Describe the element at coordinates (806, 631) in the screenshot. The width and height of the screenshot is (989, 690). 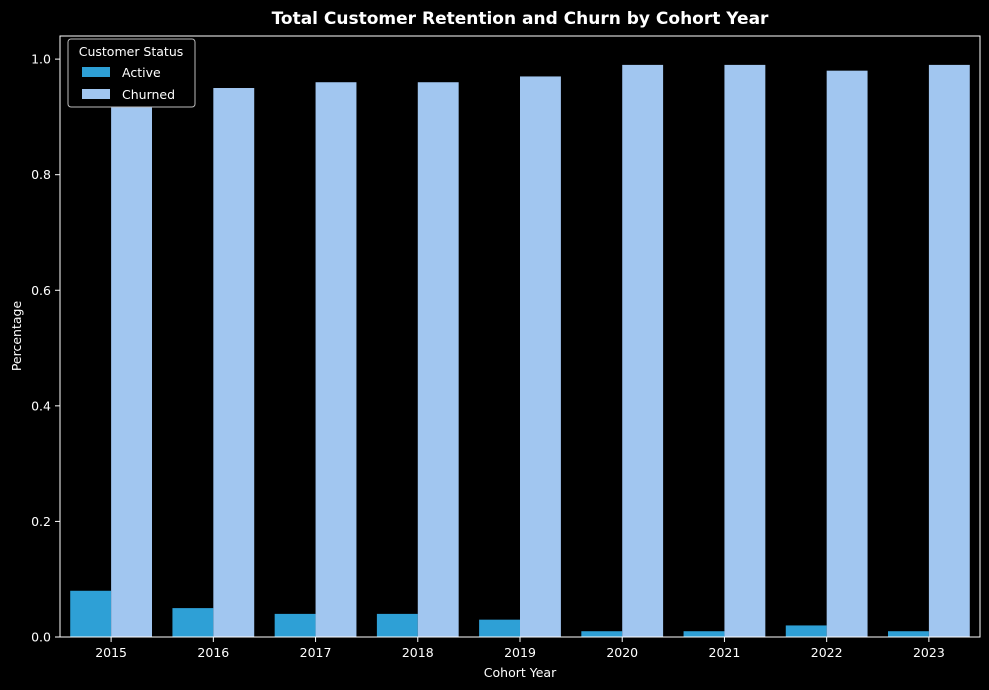
I see `bar-active-2022` at that location.